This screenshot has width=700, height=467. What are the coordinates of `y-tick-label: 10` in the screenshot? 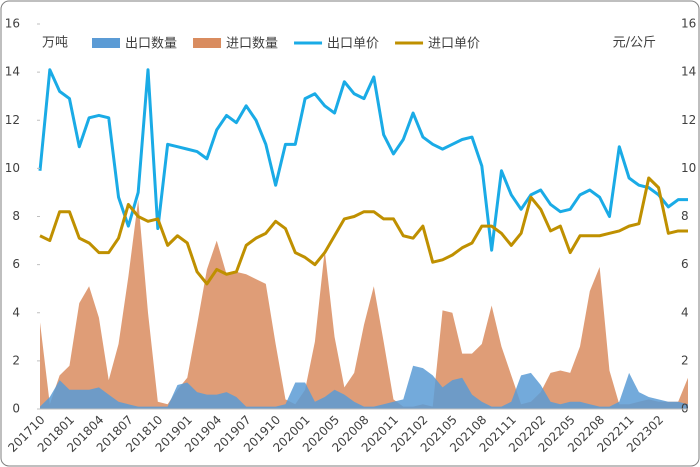 It's located at (12, 168).